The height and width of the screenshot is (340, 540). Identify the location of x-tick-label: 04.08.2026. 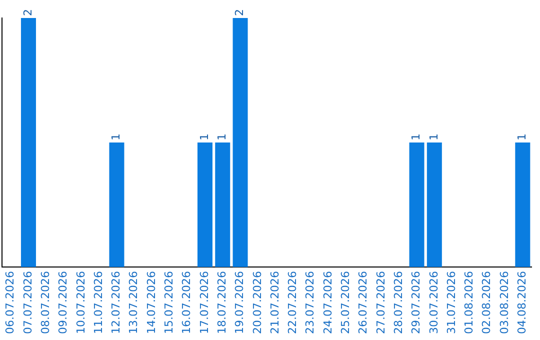
(522, 302).